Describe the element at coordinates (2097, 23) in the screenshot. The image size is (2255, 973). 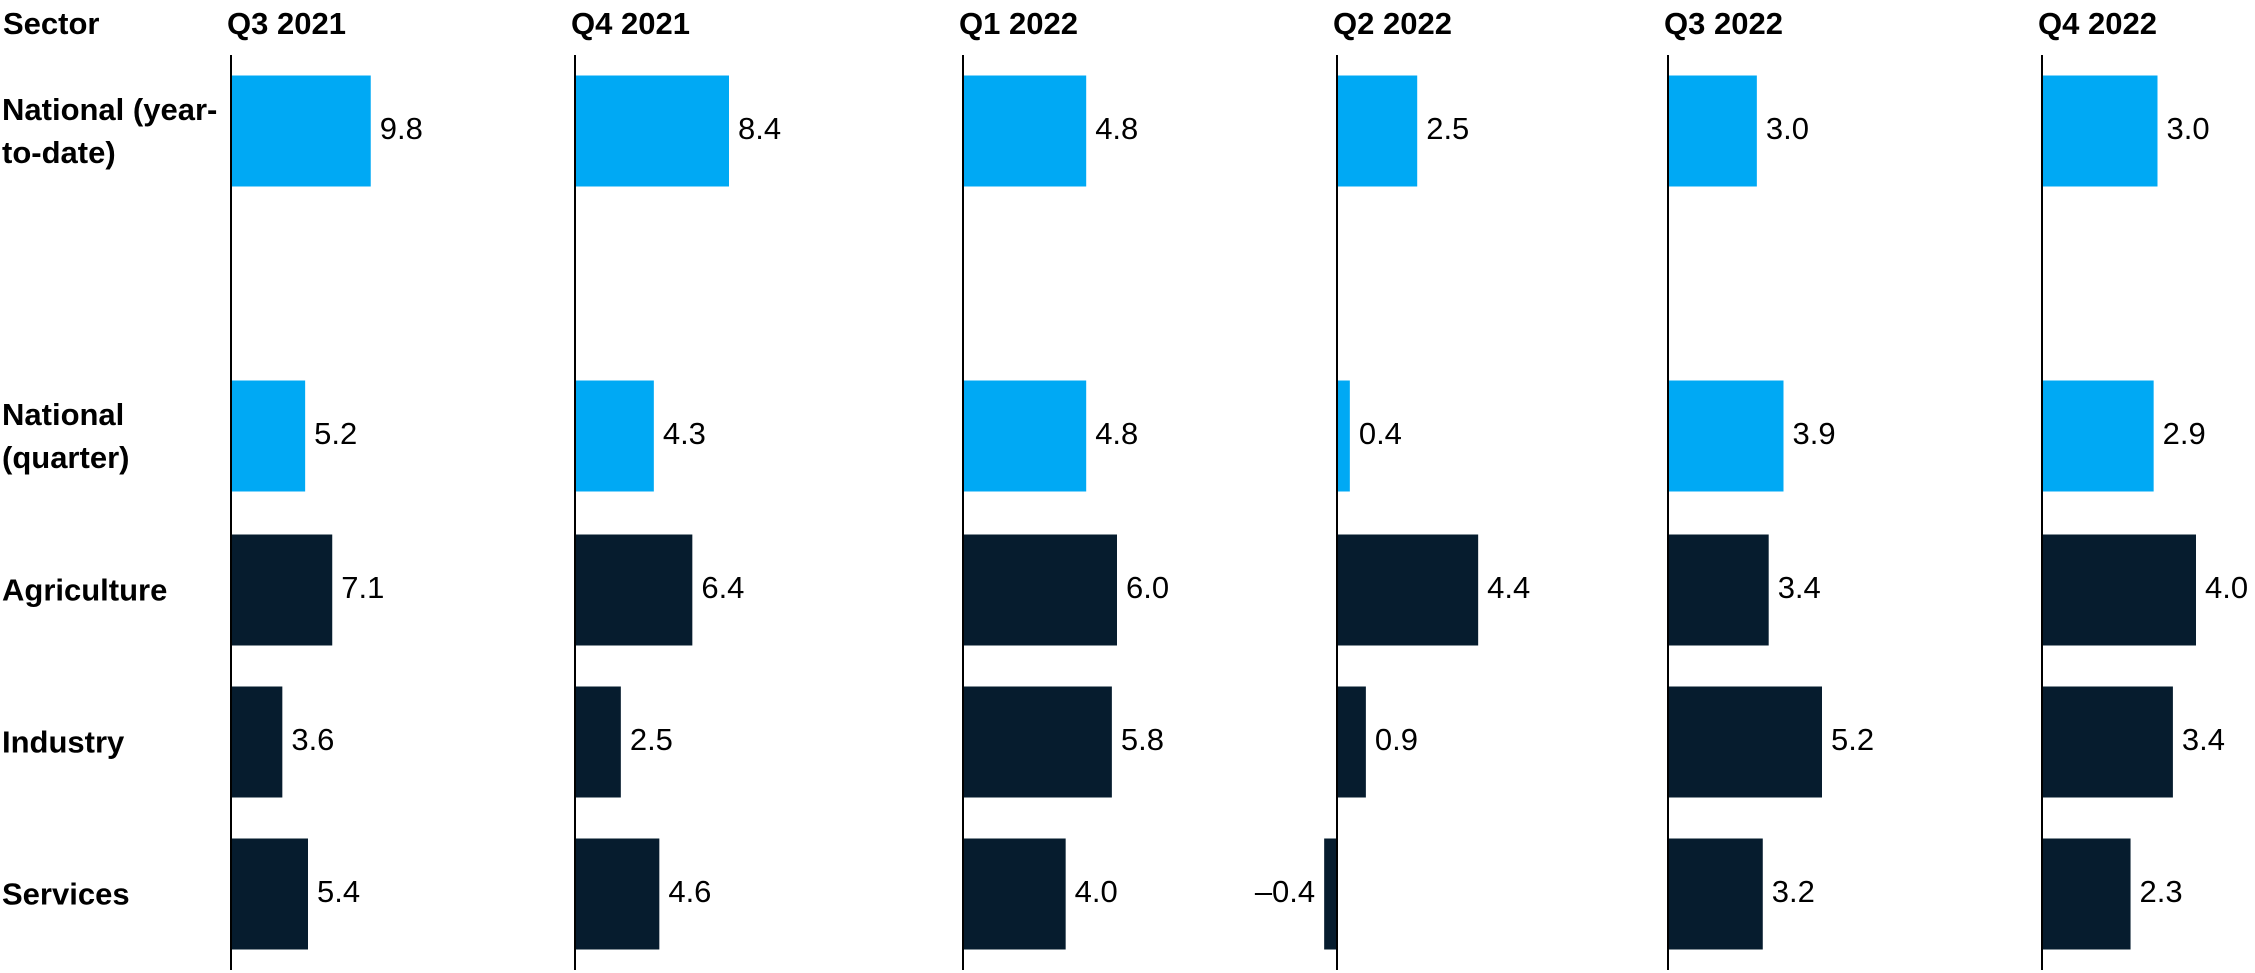
I see `panel-title: Q4 2022` at that location.